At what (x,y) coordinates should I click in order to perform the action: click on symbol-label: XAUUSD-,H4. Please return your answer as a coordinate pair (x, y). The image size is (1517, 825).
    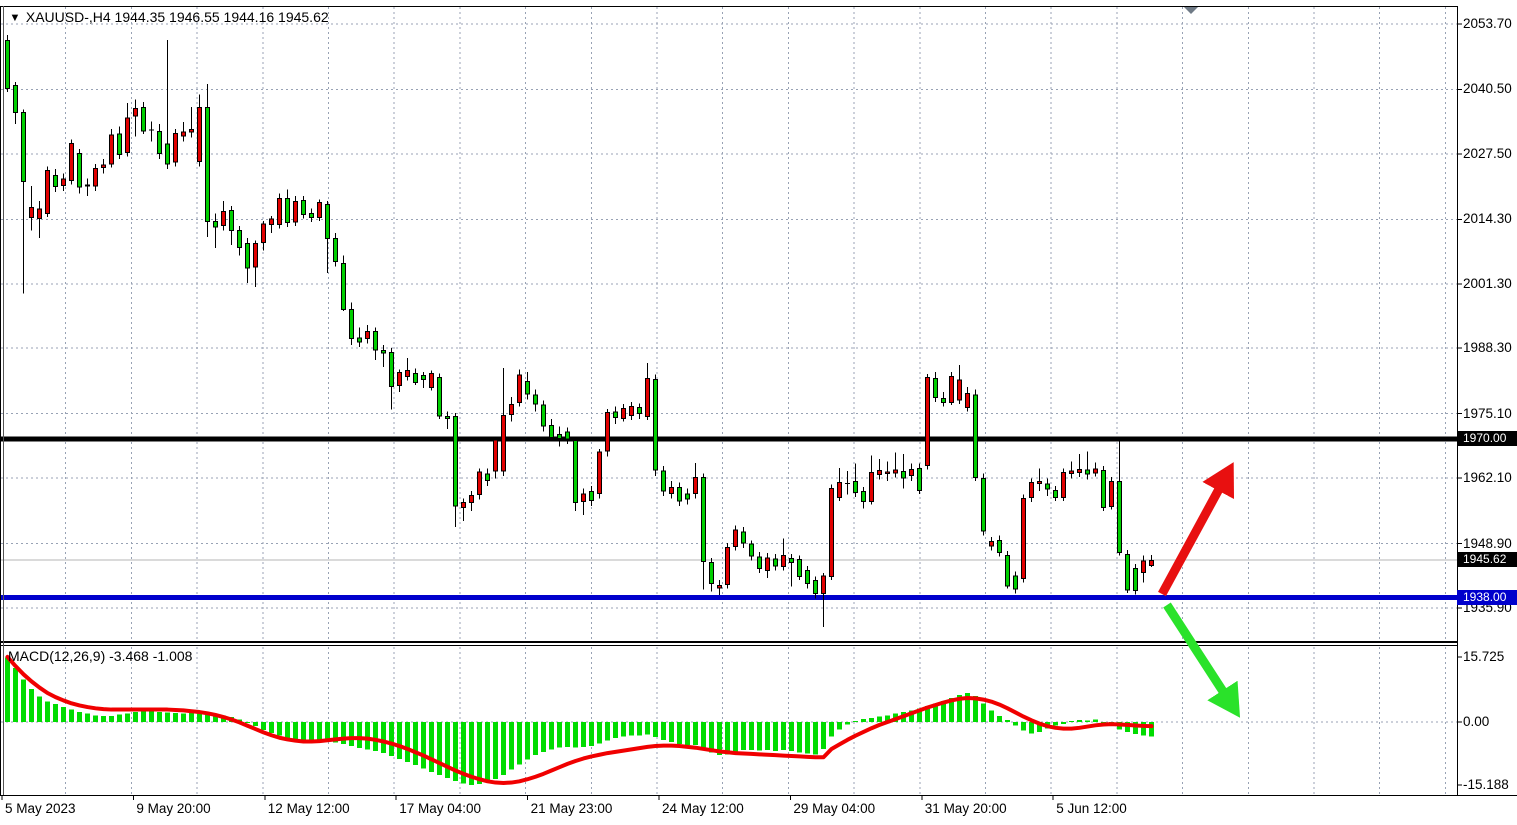
    Looking at the image, I should click on (68, 17).